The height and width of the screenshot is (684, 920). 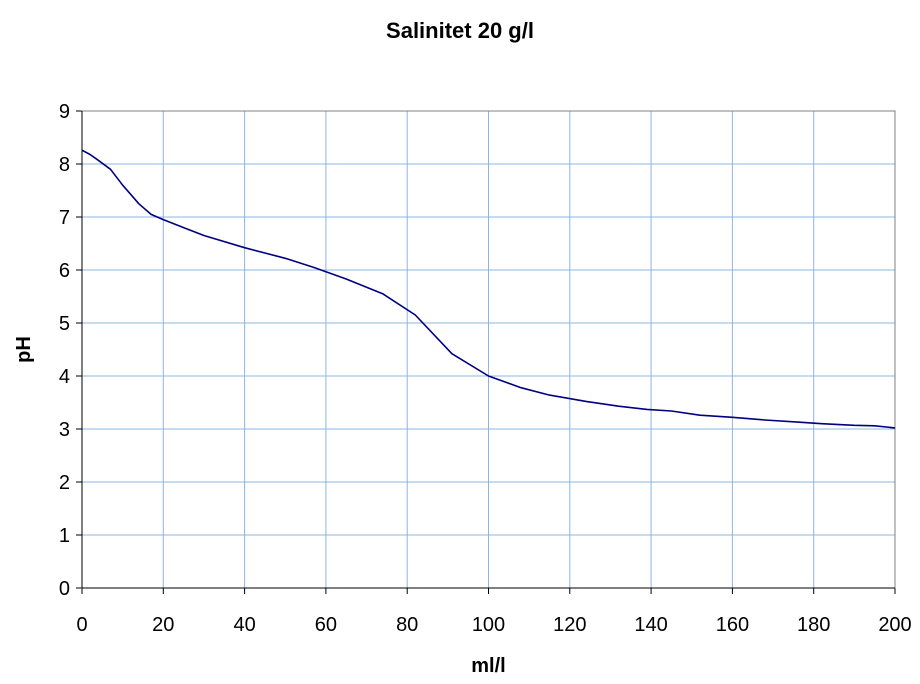 I want to click on x-axis-title: ml/l, so click(x=488, y=666).